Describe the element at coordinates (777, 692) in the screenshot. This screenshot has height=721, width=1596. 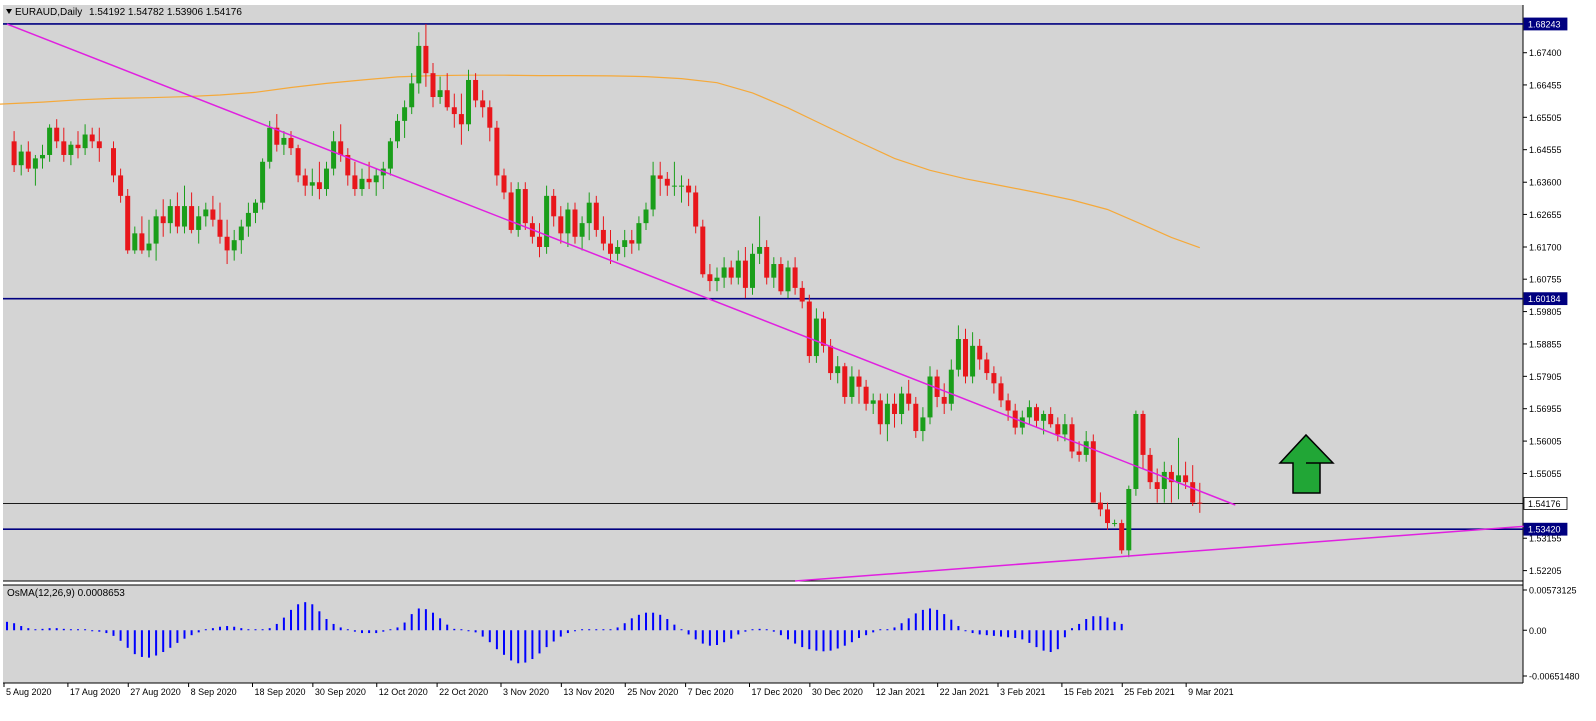
I see `x-tick-label: 17 Dec 2020` at that location.